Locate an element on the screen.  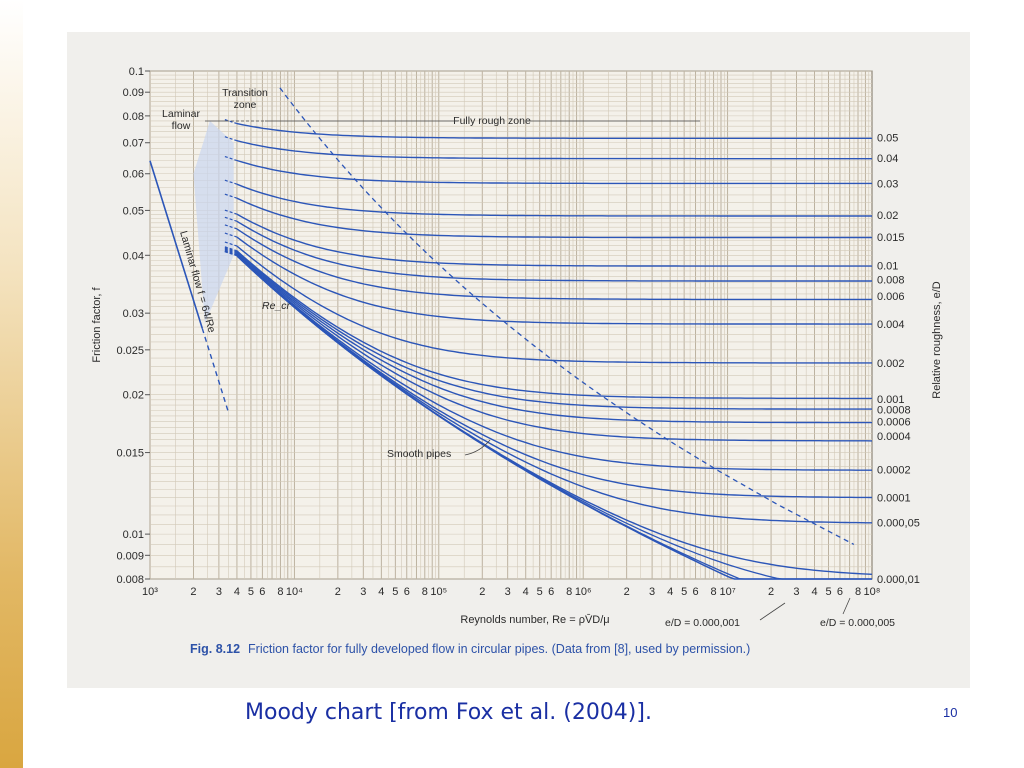
laminar-line-extension is located at coordinates (215, 370).